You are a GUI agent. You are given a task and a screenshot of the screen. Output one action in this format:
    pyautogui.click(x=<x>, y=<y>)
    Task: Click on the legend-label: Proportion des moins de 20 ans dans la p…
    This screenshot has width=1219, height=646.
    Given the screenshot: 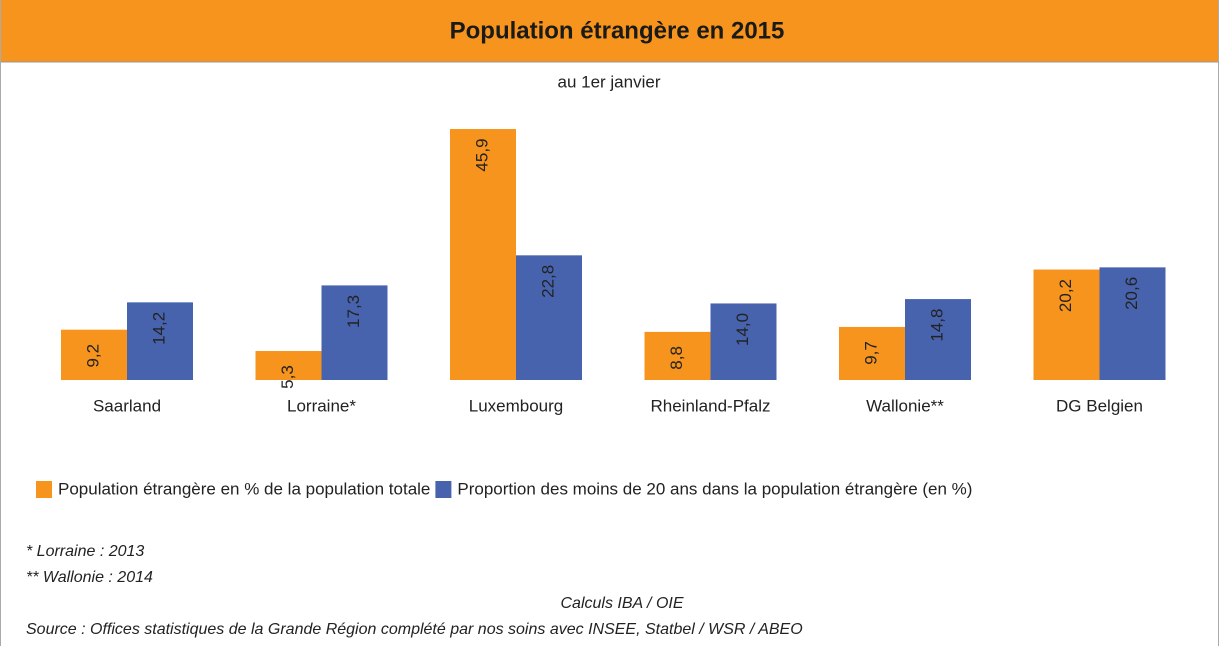 What is the action you would take?
    pyautogui.click(x=714, y=488)
    